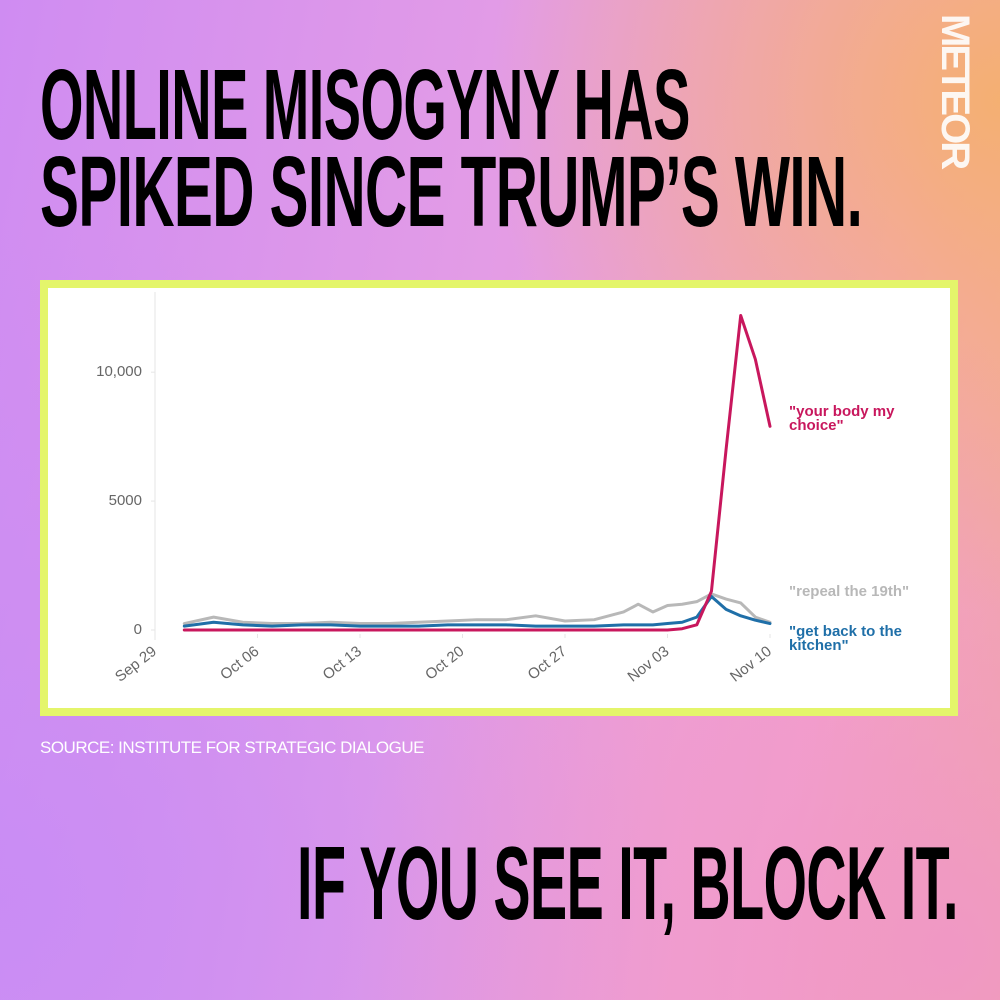 This screenshot has width=1000, height=1000. Describe the element at coordinates (751, 664) in the screenshot. I see `x-tick-label: Nov 10` at that location.